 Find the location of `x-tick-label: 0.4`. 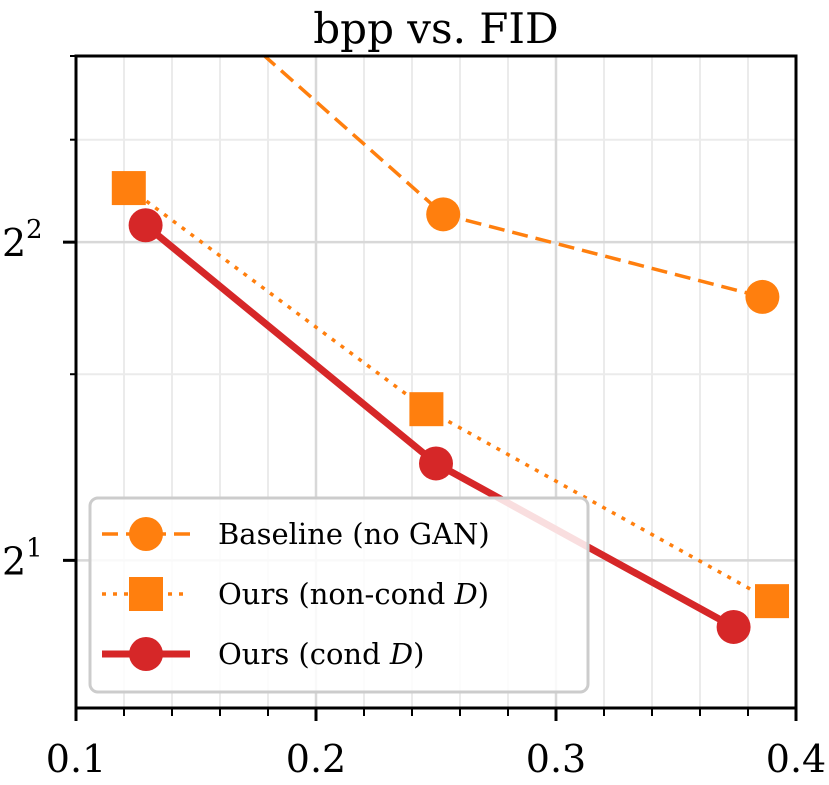

x-tick-label: 0.4 is located at coordinates (796, 759).